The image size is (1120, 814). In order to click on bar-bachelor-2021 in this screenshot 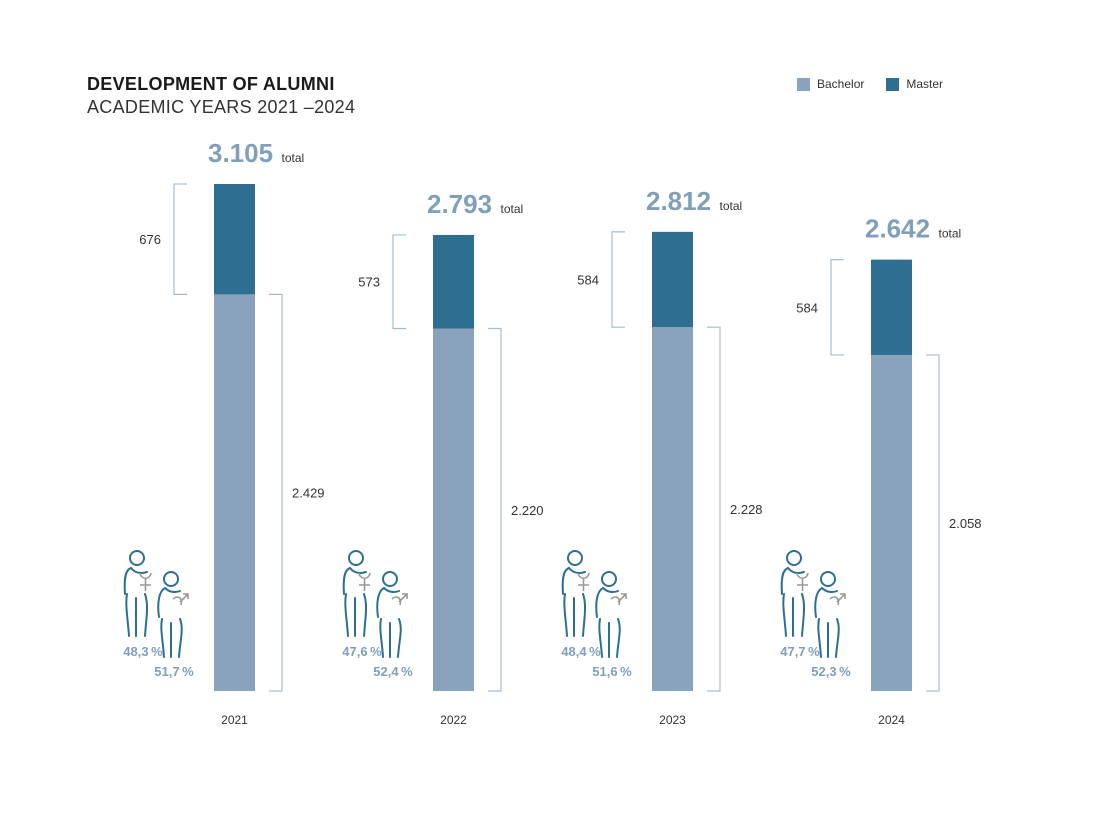, I will do `click(234, 492)`.